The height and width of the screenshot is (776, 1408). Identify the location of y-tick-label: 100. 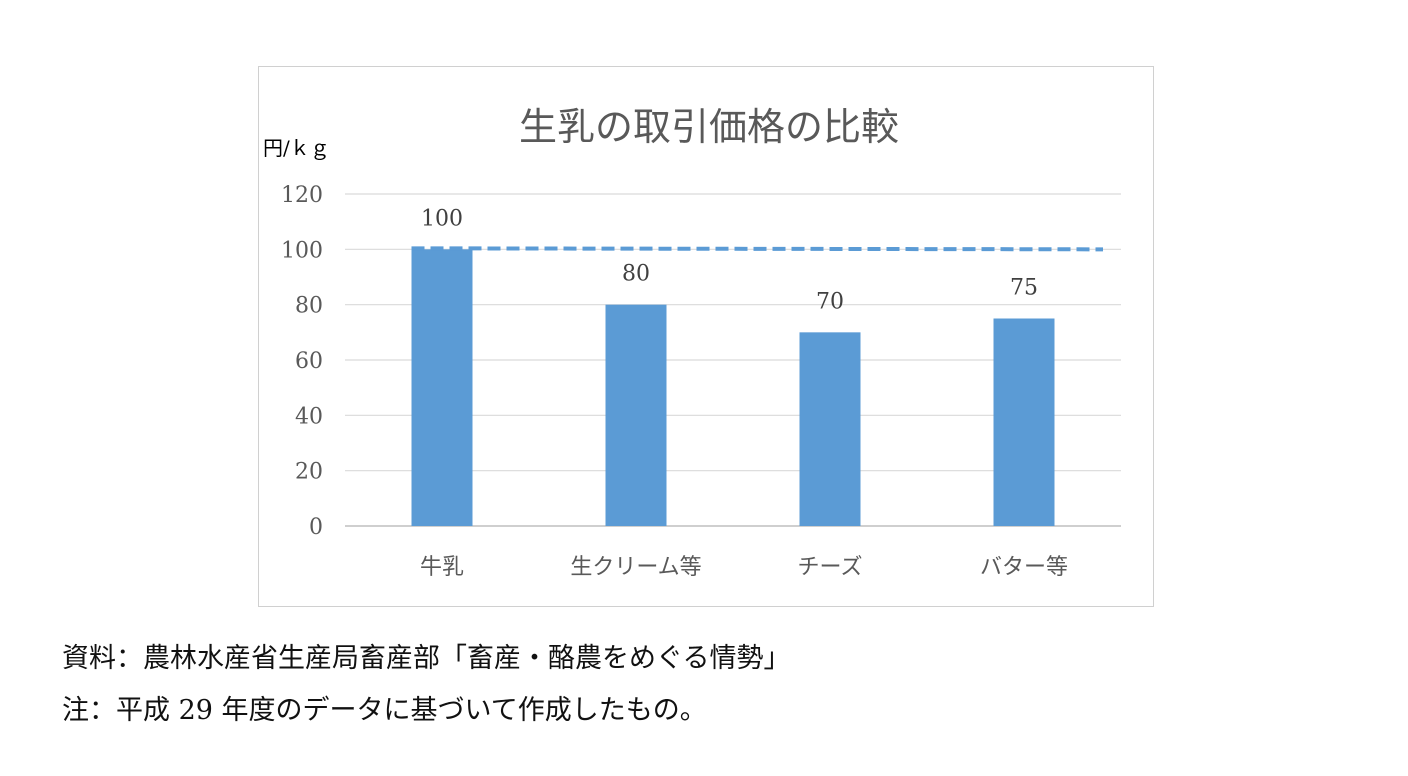
(302, 250).